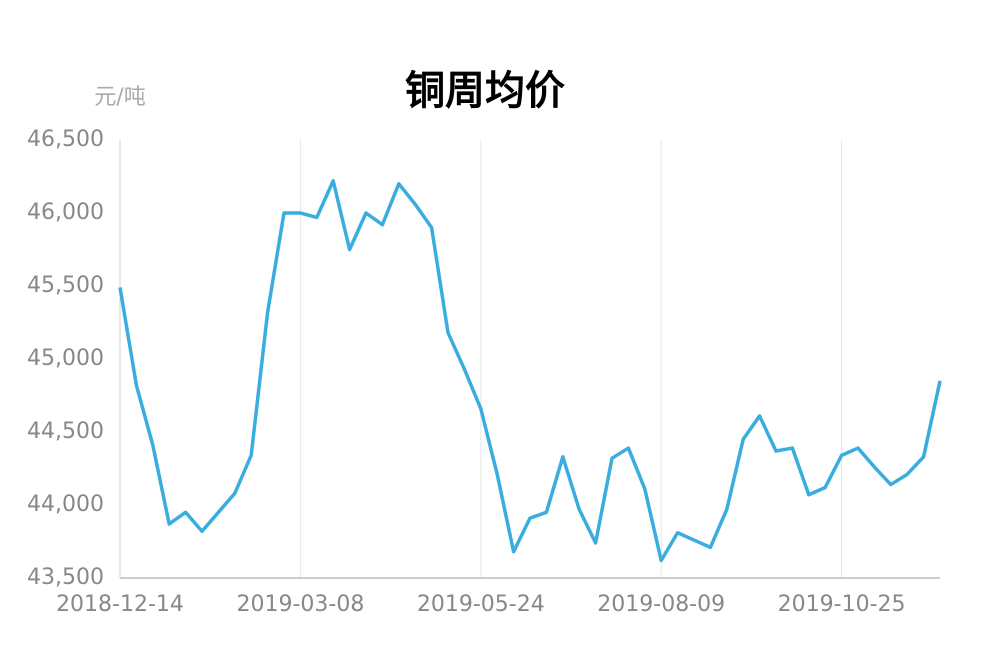 This screenshot has width=1000, height=660. What do you see at coordinates (65, 212) in the screenshot?
I see `y-tick-label: 46,000` at bounding box center [65, 212].